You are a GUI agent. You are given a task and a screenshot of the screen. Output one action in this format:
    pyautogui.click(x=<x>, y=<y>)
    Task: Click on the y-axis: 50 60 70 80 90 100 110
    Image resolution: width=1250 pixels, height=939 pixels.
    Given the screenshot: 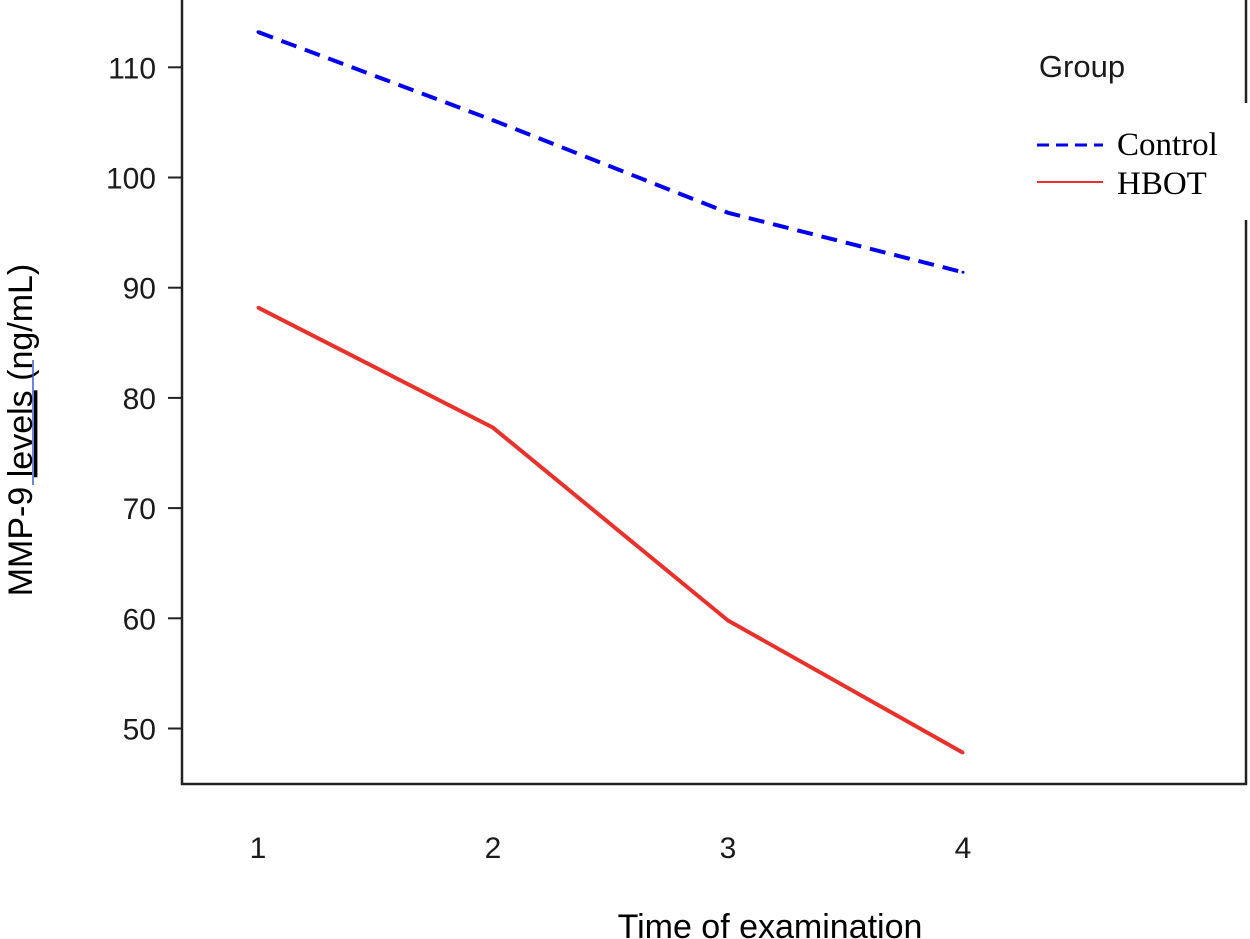 What is the action you would take?
    pyautogui.click(x=144, y=399)
    